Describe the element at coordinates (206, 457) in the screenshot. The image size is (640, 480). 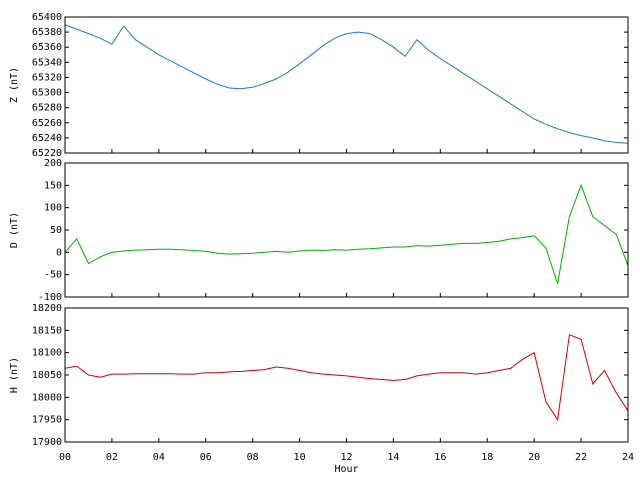
I see `x-tick-label: 06` at that location.